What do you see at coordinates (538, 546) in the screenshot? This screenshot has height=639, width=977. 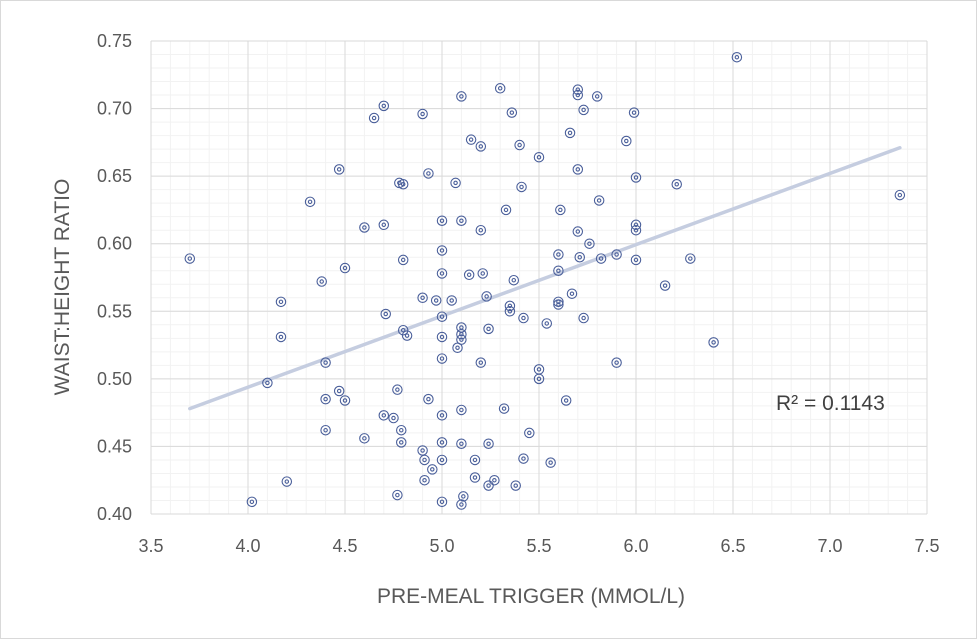 I see `x-axis-tick-labels: 3.5 4.0 4.5 5.0 5.5 6.0 6.5 7.0 7.5` at bounding box center [538, 546].